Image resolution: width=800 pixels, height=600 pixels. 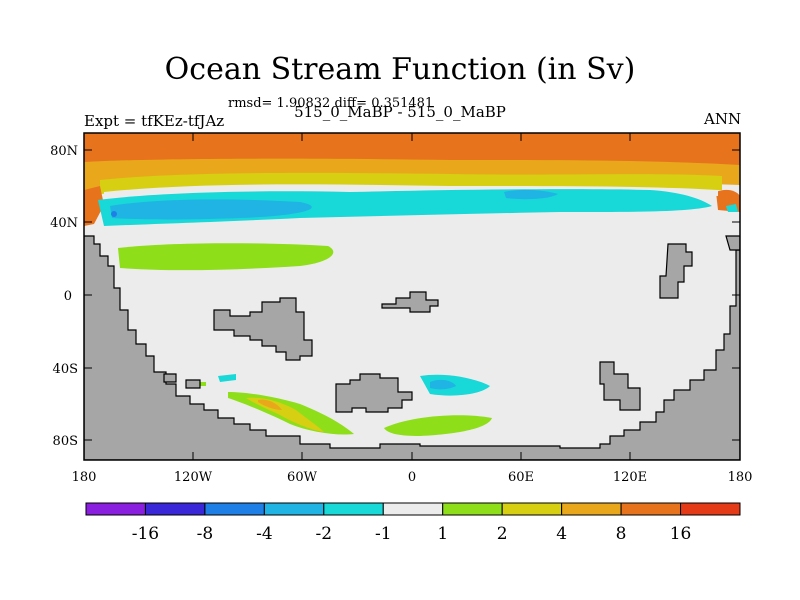 I want to click on negative-core-east, so click(x=531, y=194).